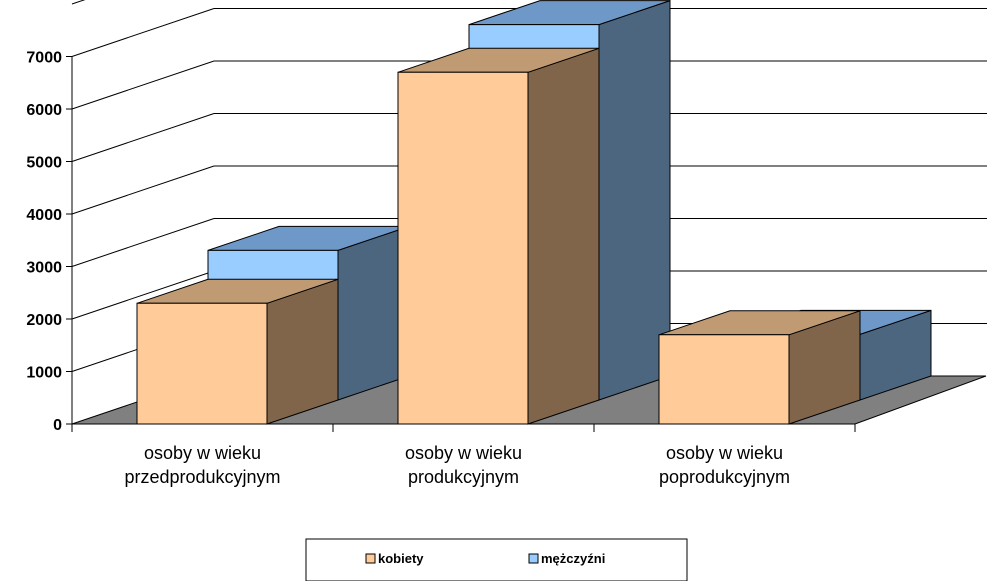 The width and height of the screenshot is (987, 581). What do you see at coordinates (57, 425) in the screenshot?
I see `y-tick-label-0: 0` at bounding box center [57, 425].